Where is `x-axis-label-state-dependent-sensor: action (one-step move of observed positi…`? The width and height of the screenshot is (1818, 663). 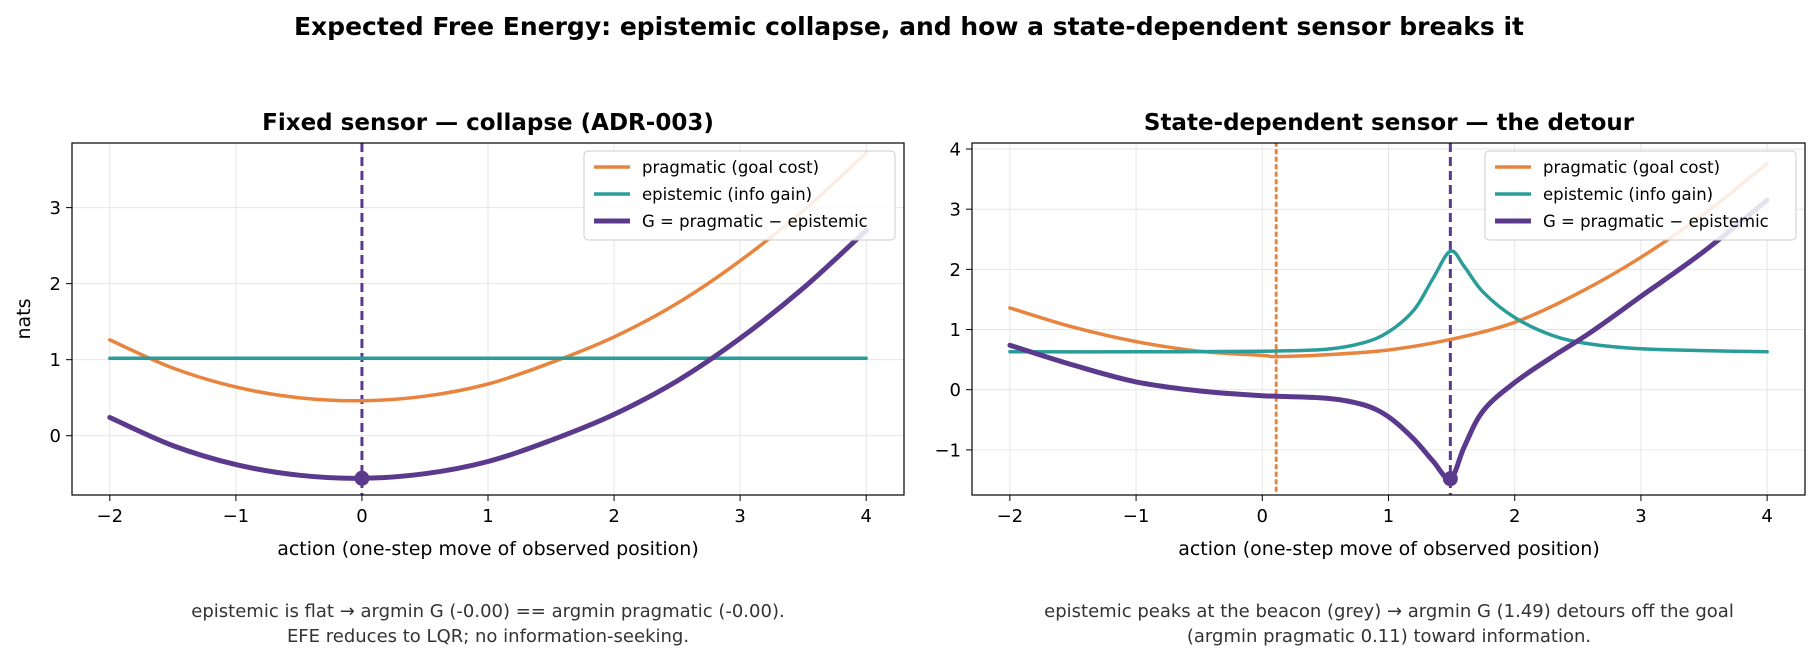
x-axis-label-state-dependent-sensor: action (one-step move of observed positi… is located at coordinates (1389, 549).